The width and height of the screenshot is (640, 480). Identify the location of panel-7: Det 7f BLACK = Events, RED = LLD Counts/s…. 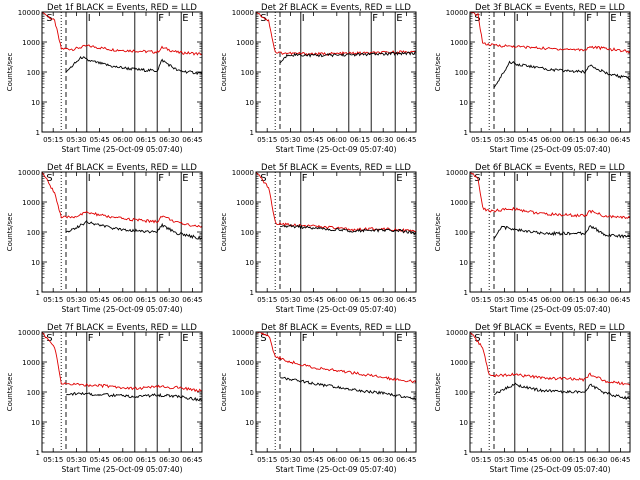
(104, 398).